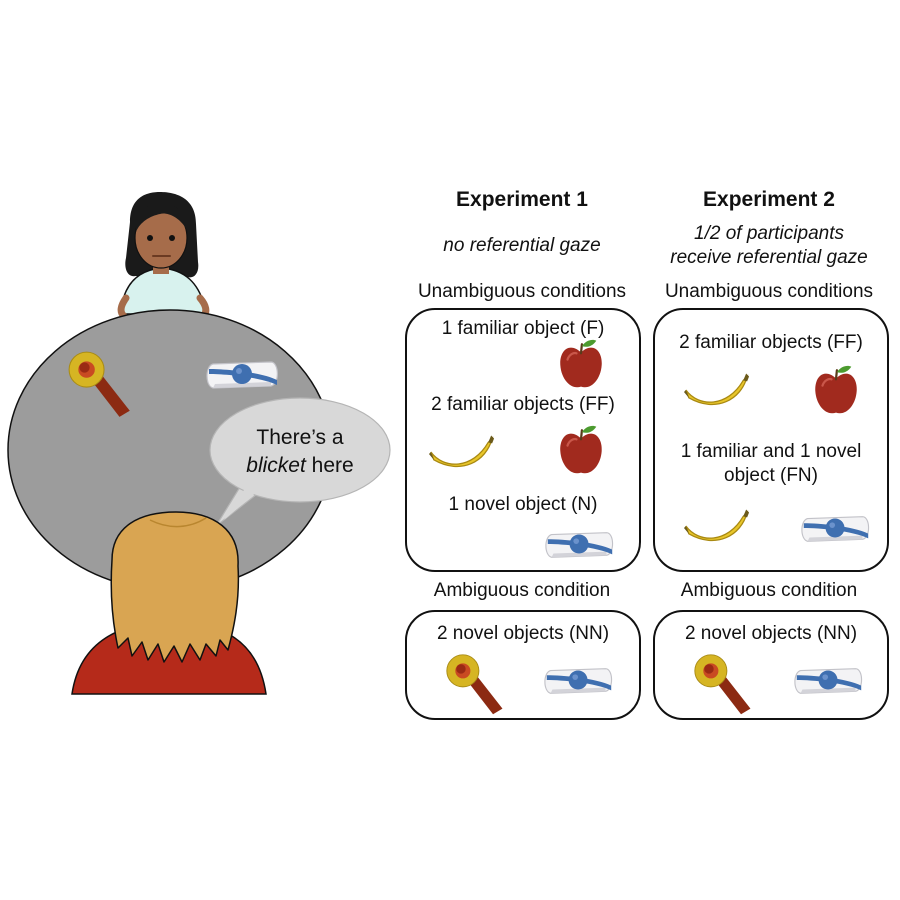  Describe the element at coordinates (771, 342) in the screenshot. I see `exp2-condition-ff-label: 2 familiar objects (FF)` at that location.